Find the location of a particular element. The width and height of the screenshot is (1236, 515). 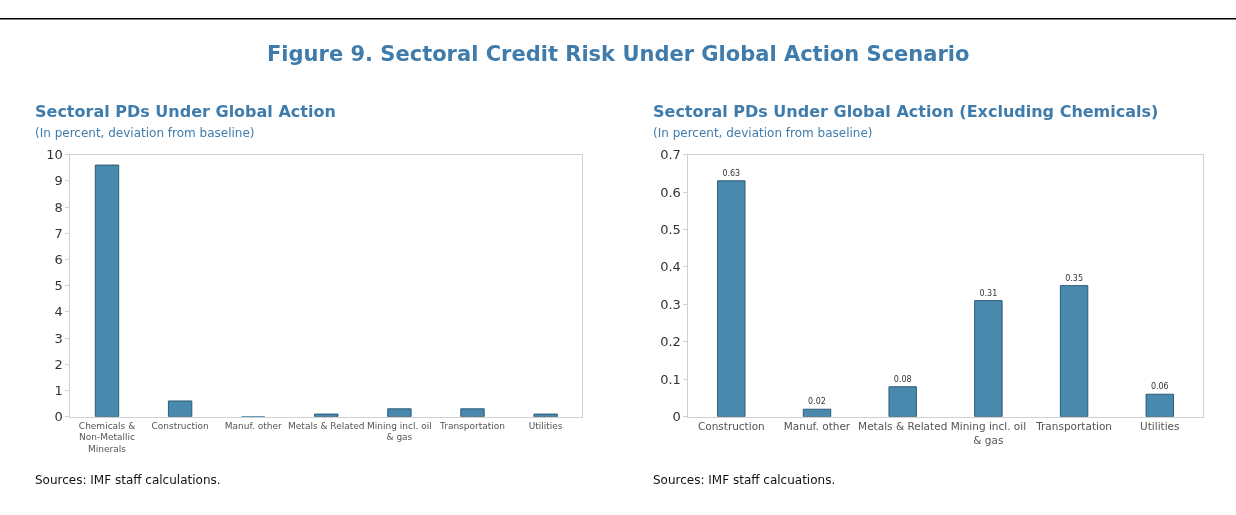

y-tick-label: 0.2 is located at coordinates (670, 342).